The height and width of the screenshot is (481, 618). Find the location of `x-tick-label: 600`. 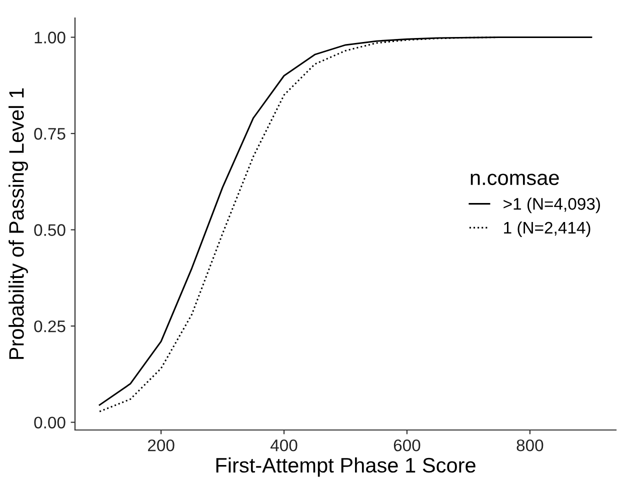

x-tick-label: 600 is located at coordinates (407, 445).